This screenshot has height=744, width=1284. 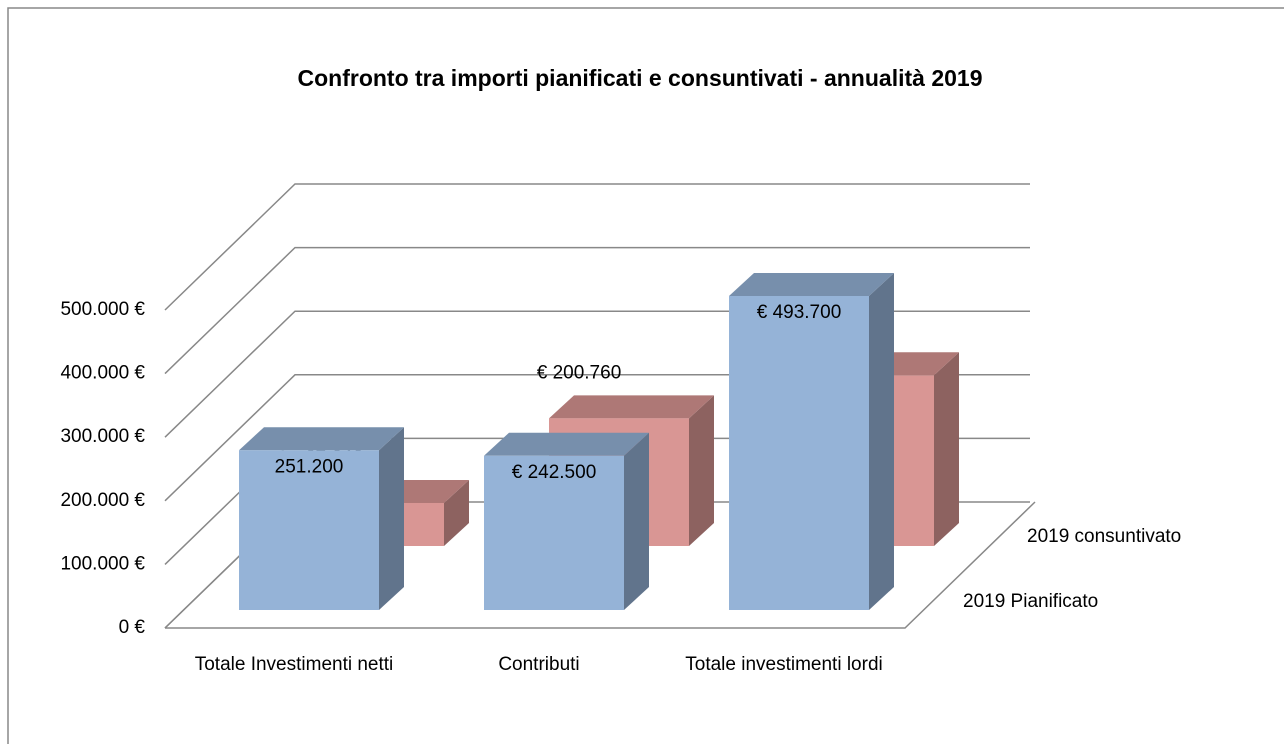 I want to click on y-tick-label: 500.000 €, so click(x=102, y=309).